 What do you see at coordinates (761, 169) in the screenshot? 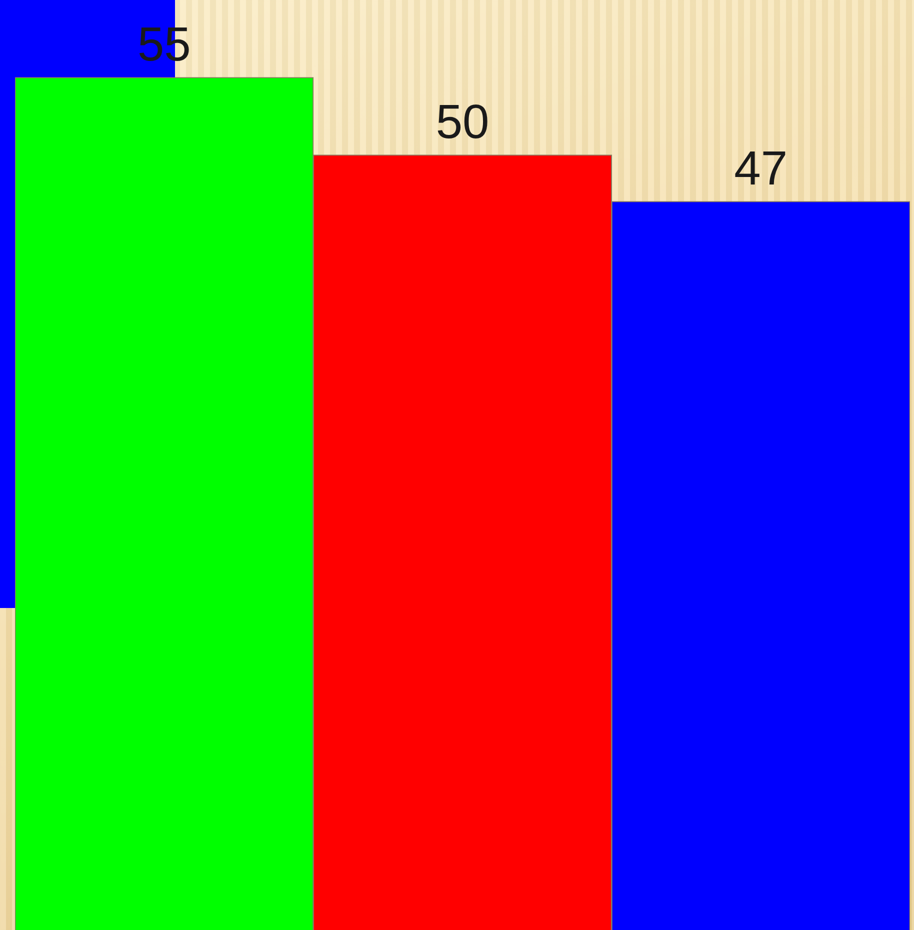
I see `data-label: 47` at bounding box center [761, 169].